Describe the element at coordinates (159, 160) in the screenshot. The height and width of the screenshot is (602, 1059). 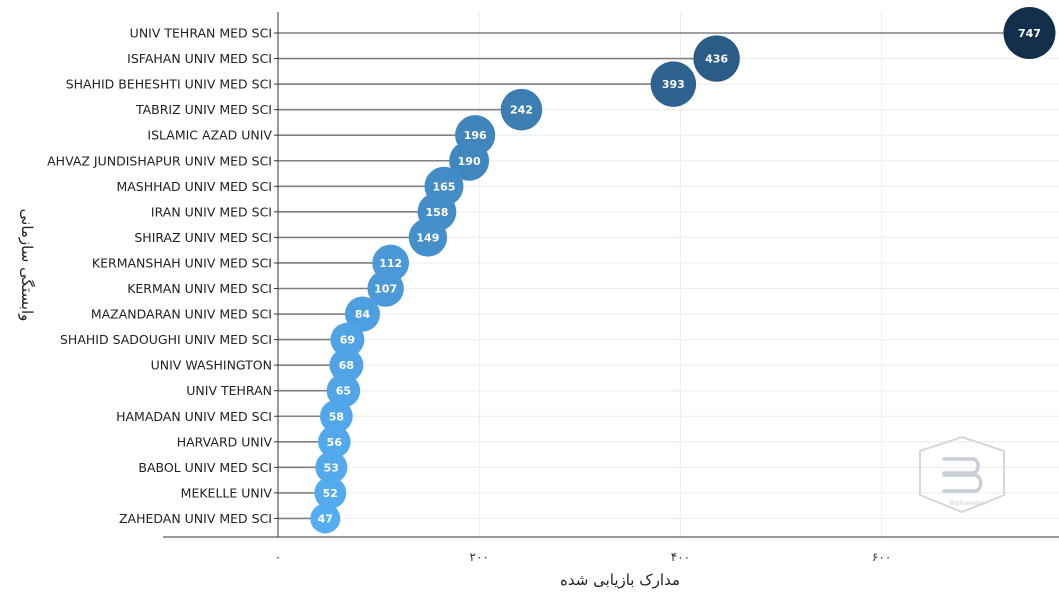
I see `y-category-label: AHVAZ JUNDISHAPUR UNIV MED SCI` at that location.